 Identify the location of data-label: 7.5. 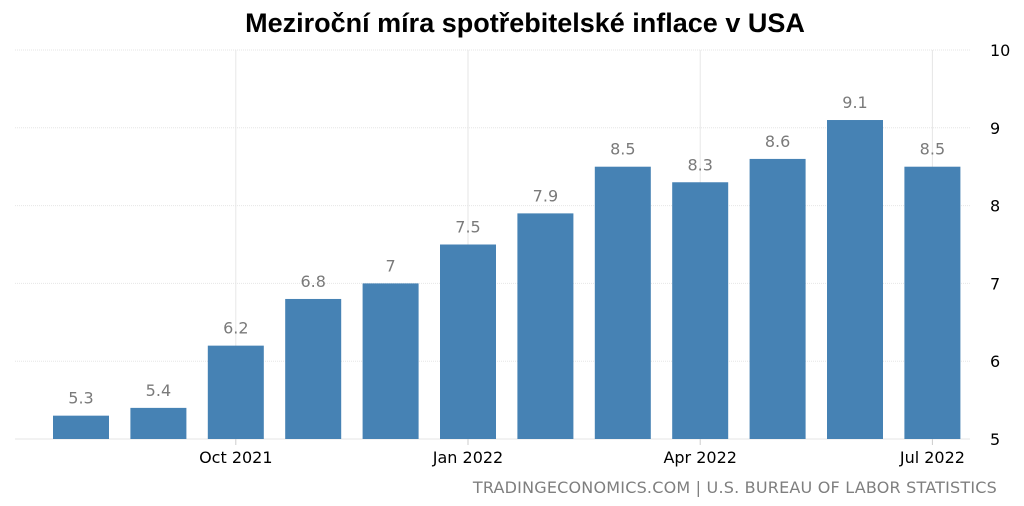
(467, 227).